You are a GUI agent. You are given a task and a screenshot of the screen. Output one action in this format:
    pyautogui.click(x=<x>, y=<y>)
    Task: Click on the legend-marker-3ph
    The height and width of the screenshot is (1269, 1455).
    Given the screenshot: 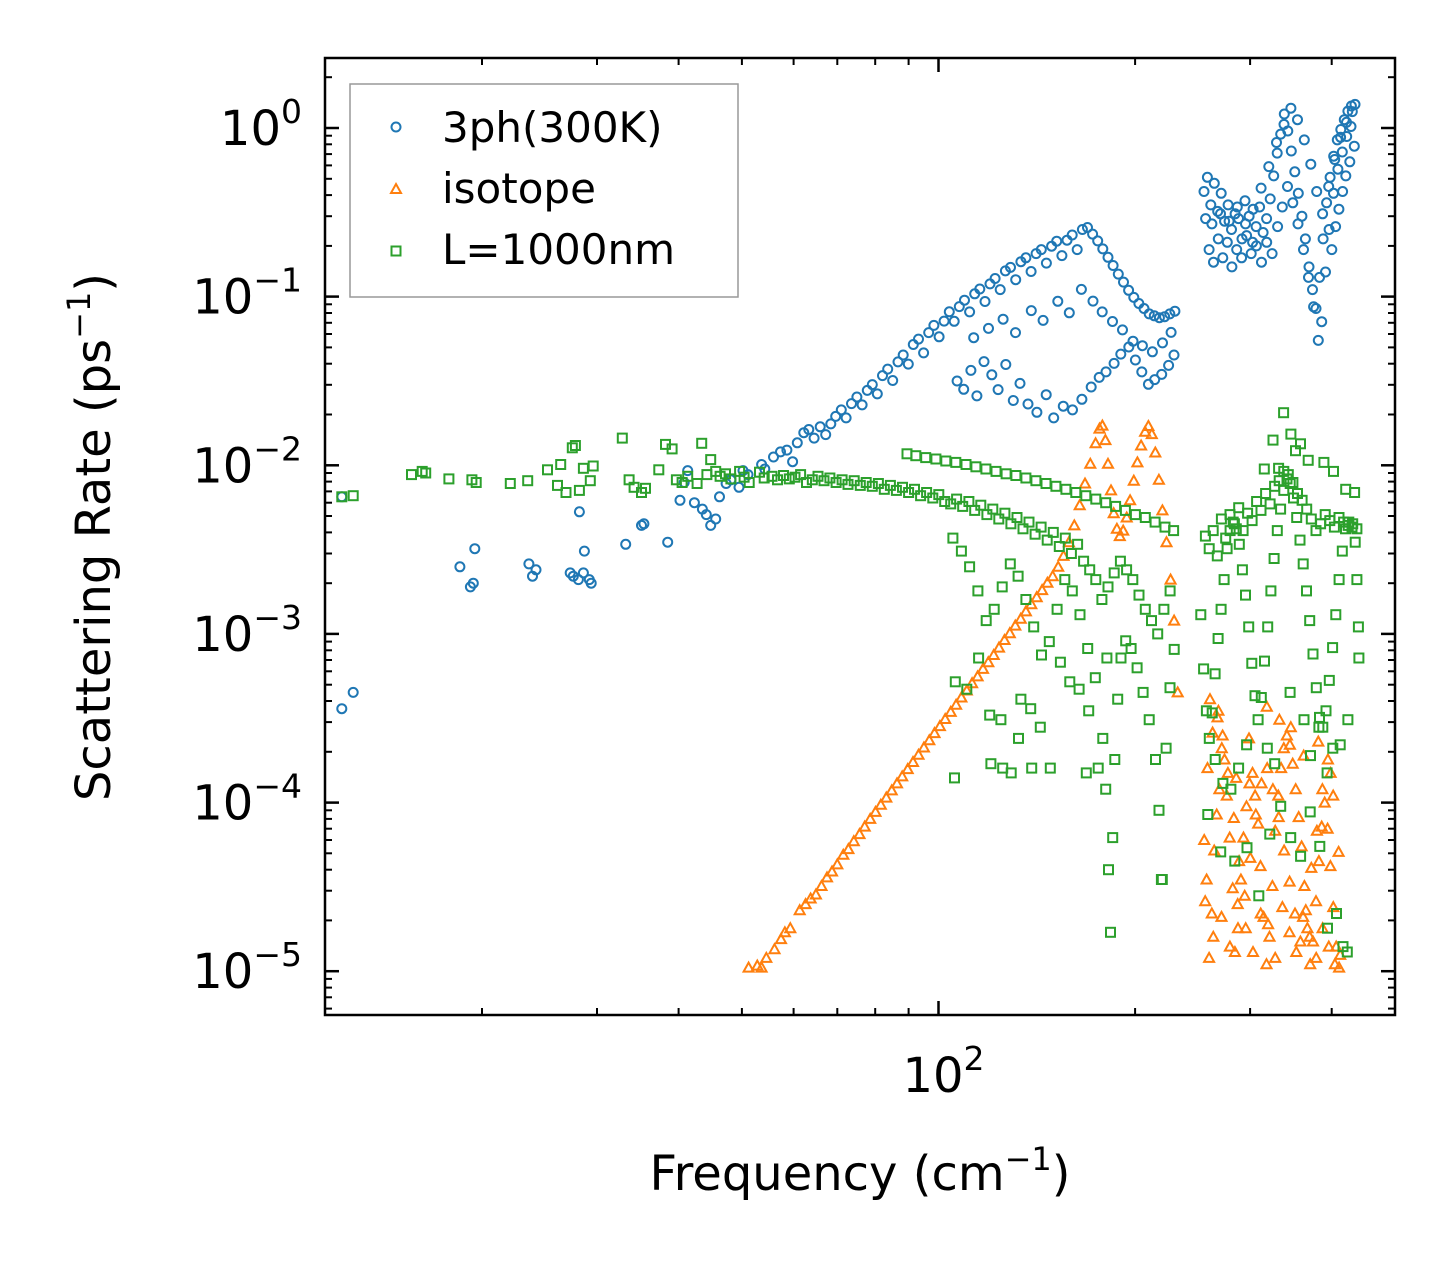 What is the action you would take?
    pyautogui.click(x=396, y=127)
    